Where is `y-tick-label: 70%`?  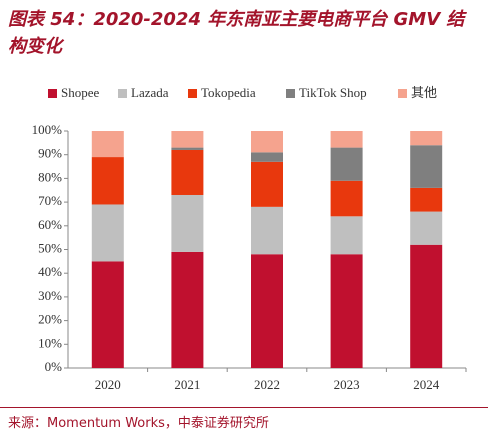 y-tick-label: 70% is located at coordinates (50, 200).